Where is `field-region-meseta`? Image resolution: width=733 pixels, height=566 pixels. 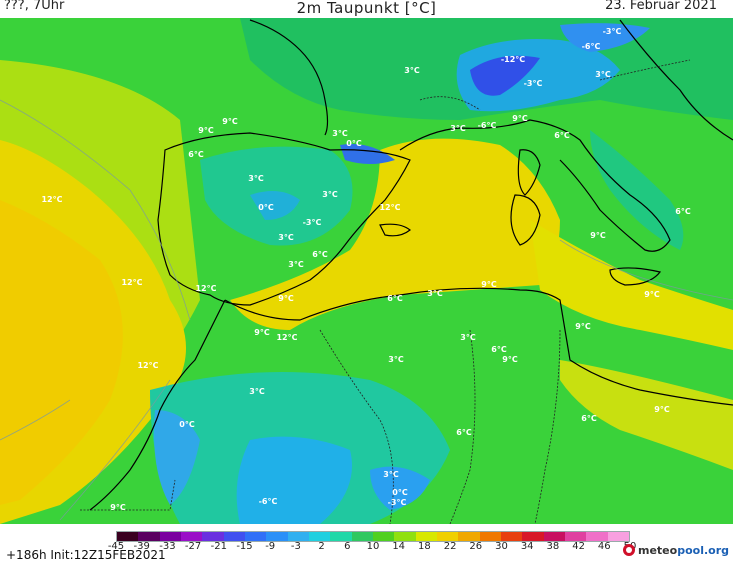 field-region-meseta is located at coordinates (275, 205).